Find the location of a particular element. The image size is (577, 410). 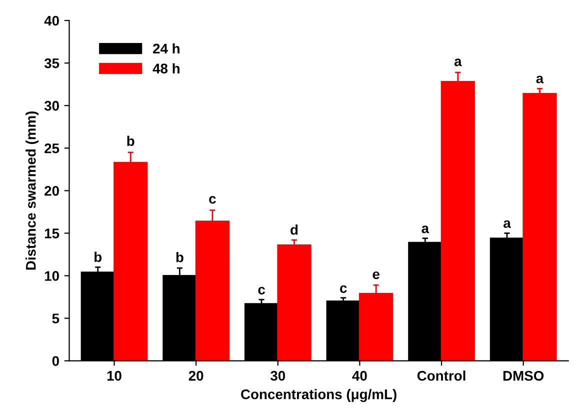

x-tick-label: DMSO is located at coordinates (523, 375).